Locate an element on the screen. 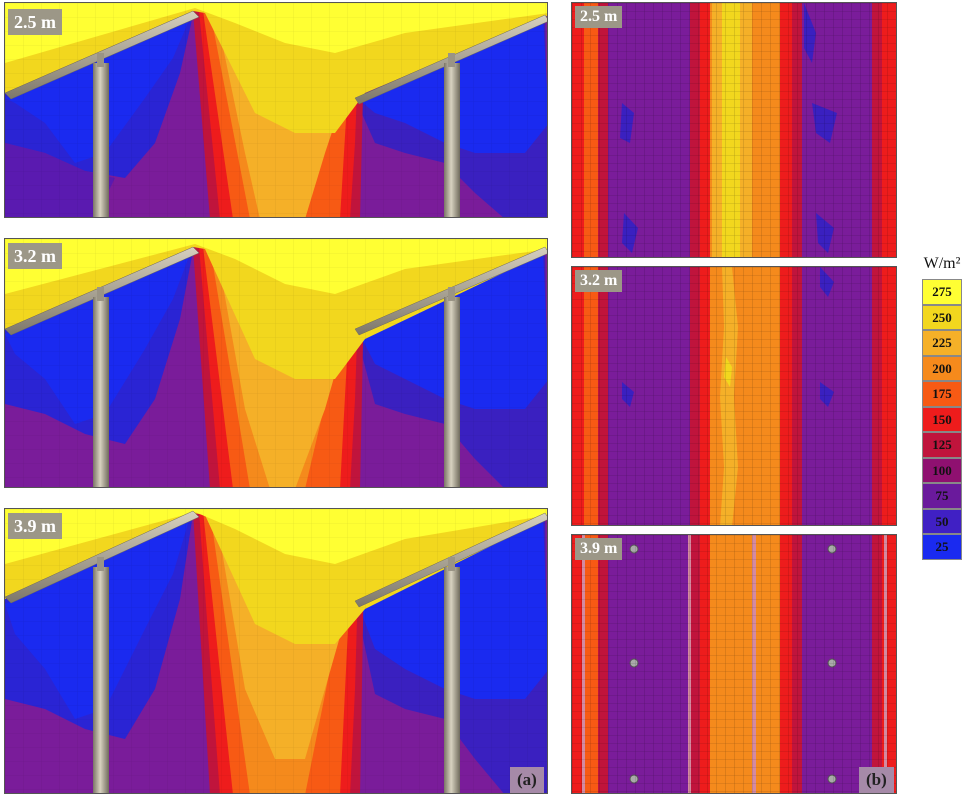 Image resolution: width=968 pixels, height=796 pixels. legend-item-125: 125 is located at coordinates (942, 445).